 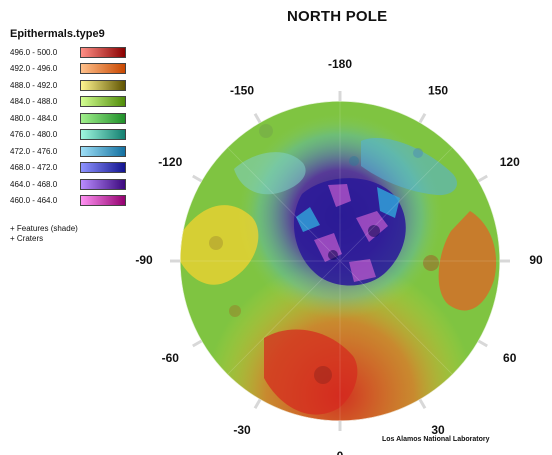 What do you see at coordinates (340, 452) in the screenshot?
I see `longitude-label: 0` at bounding box center [340, 452].